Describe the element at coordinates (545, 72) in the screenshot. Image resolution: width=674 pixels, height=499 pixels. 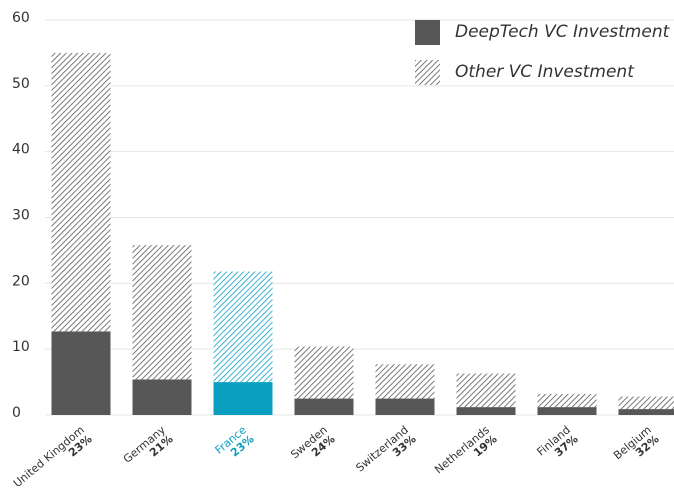
I see `legend-label: Other VC Investment` at that location.